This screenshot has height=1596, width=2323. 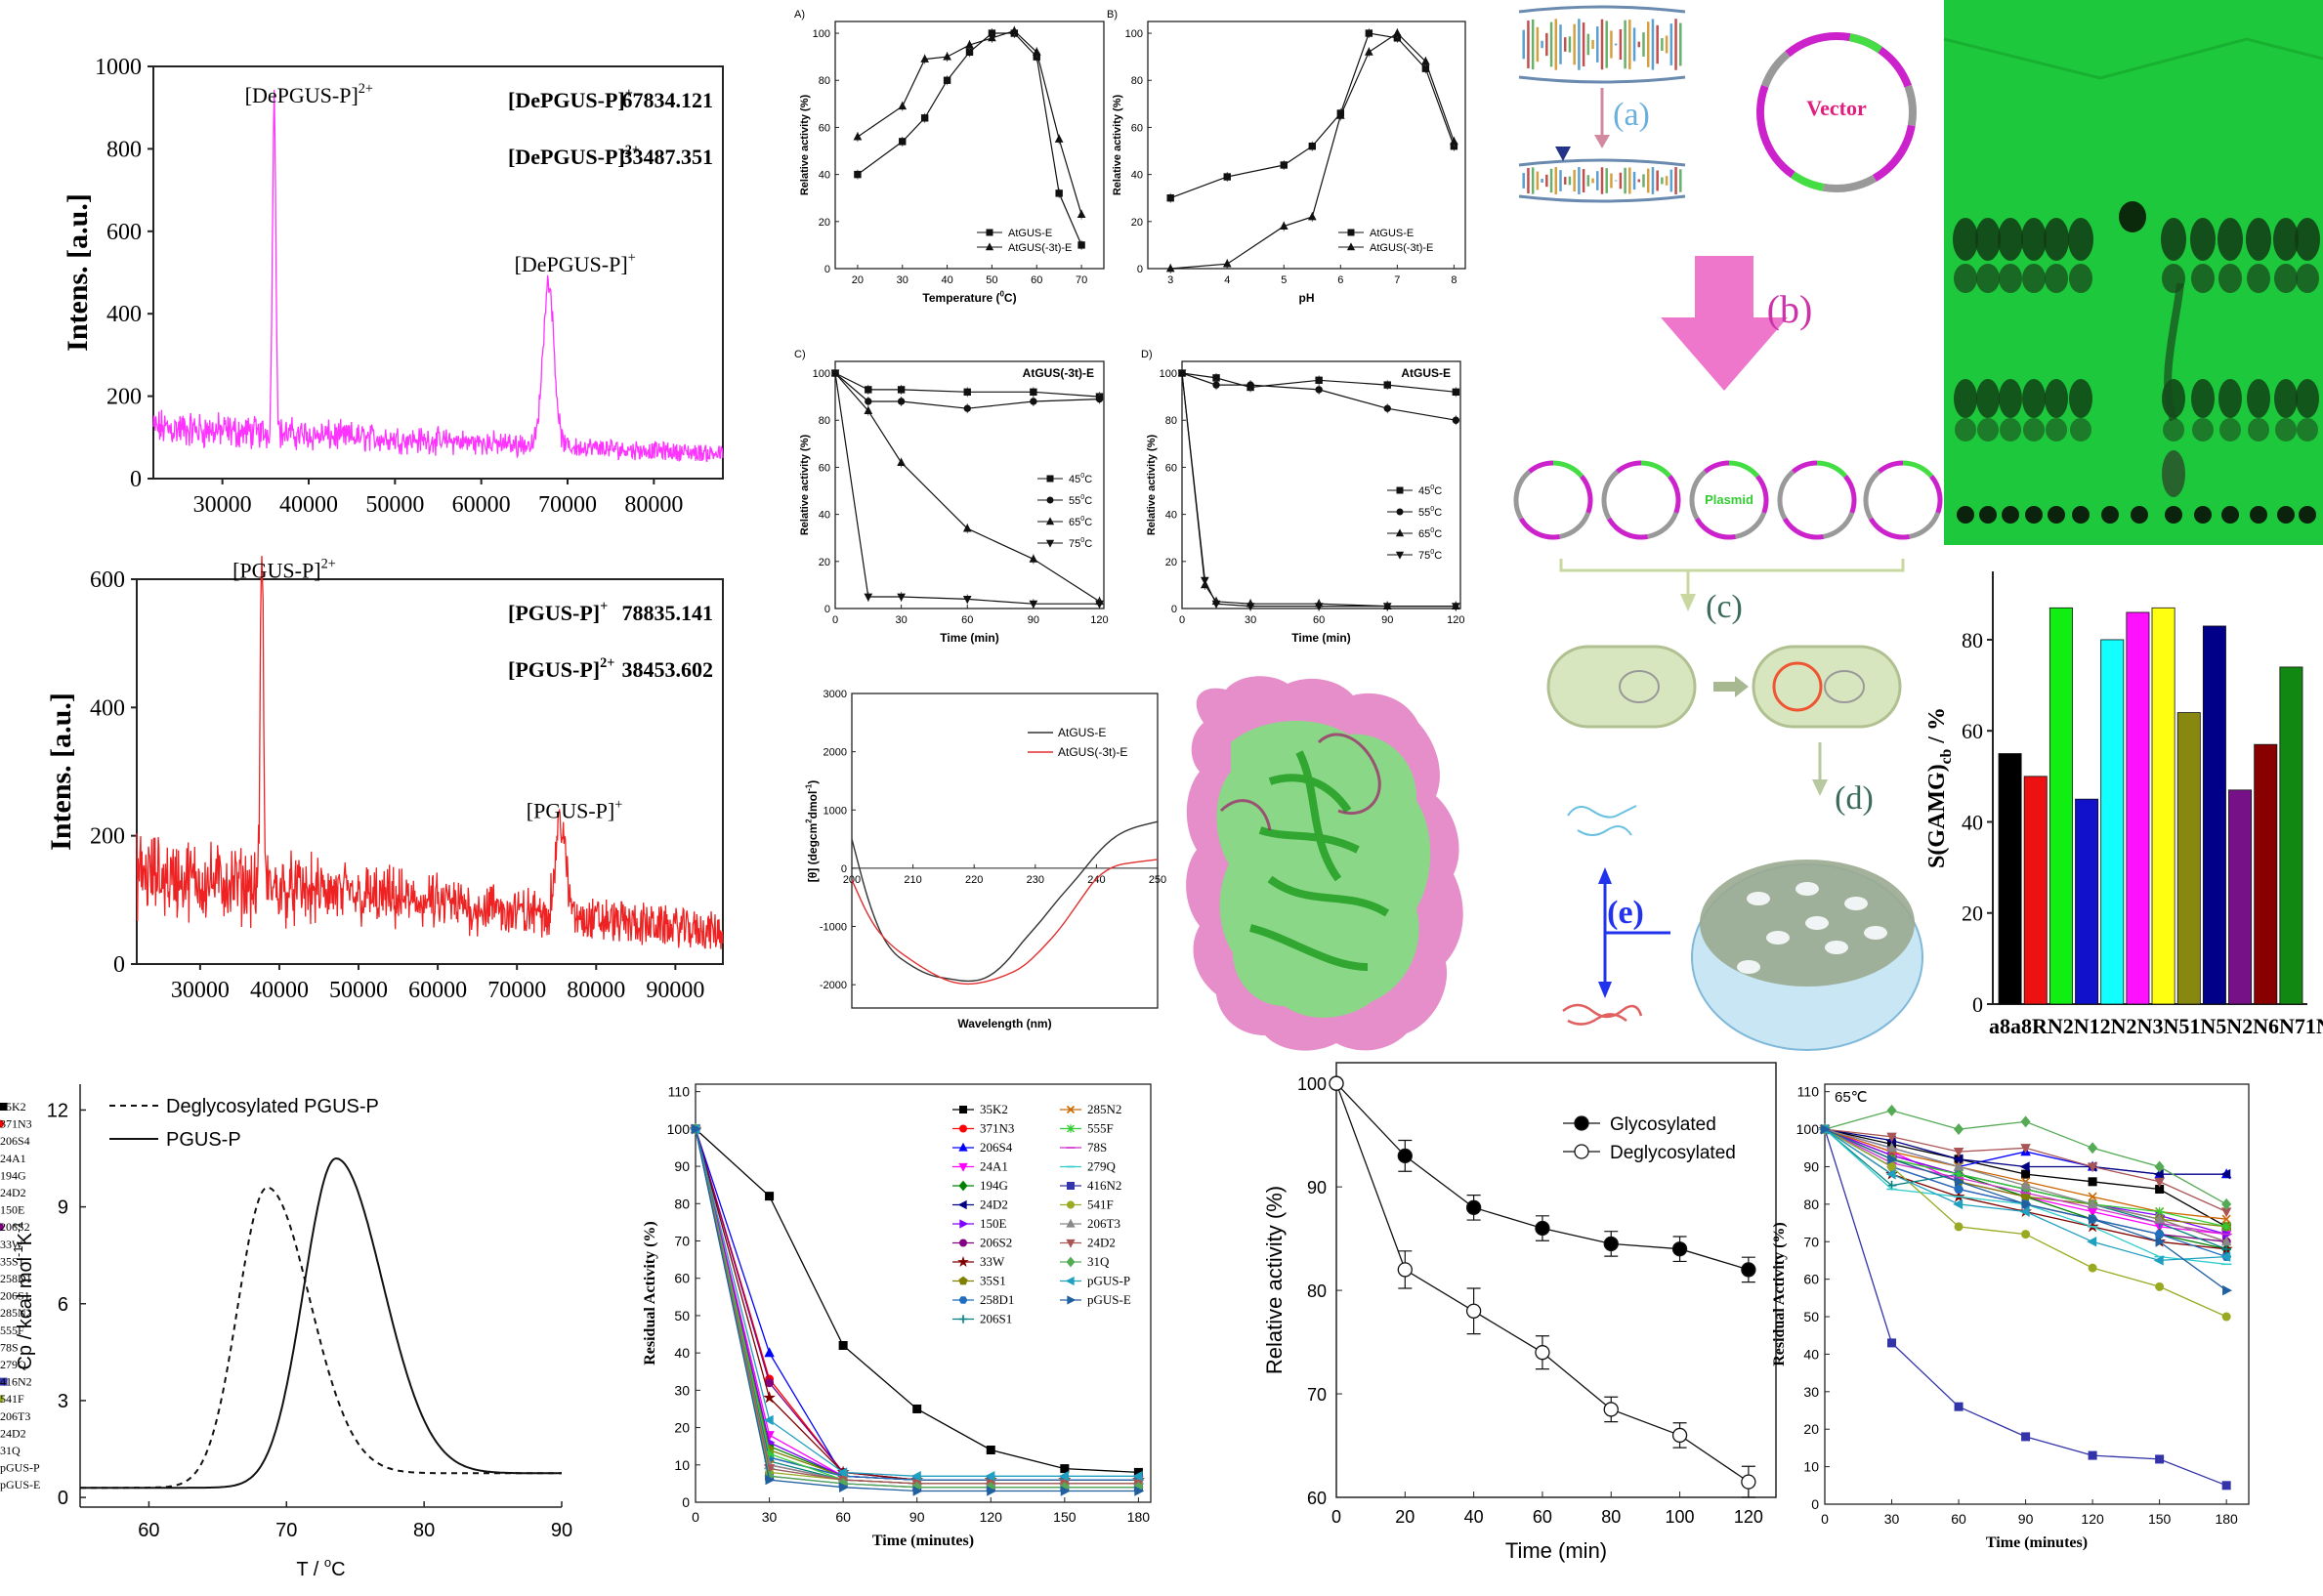 What do you see at coordinates (1854, 798) in the screenshot?
I see `step-label-d: (d)` at bounding box center [1854, 798].